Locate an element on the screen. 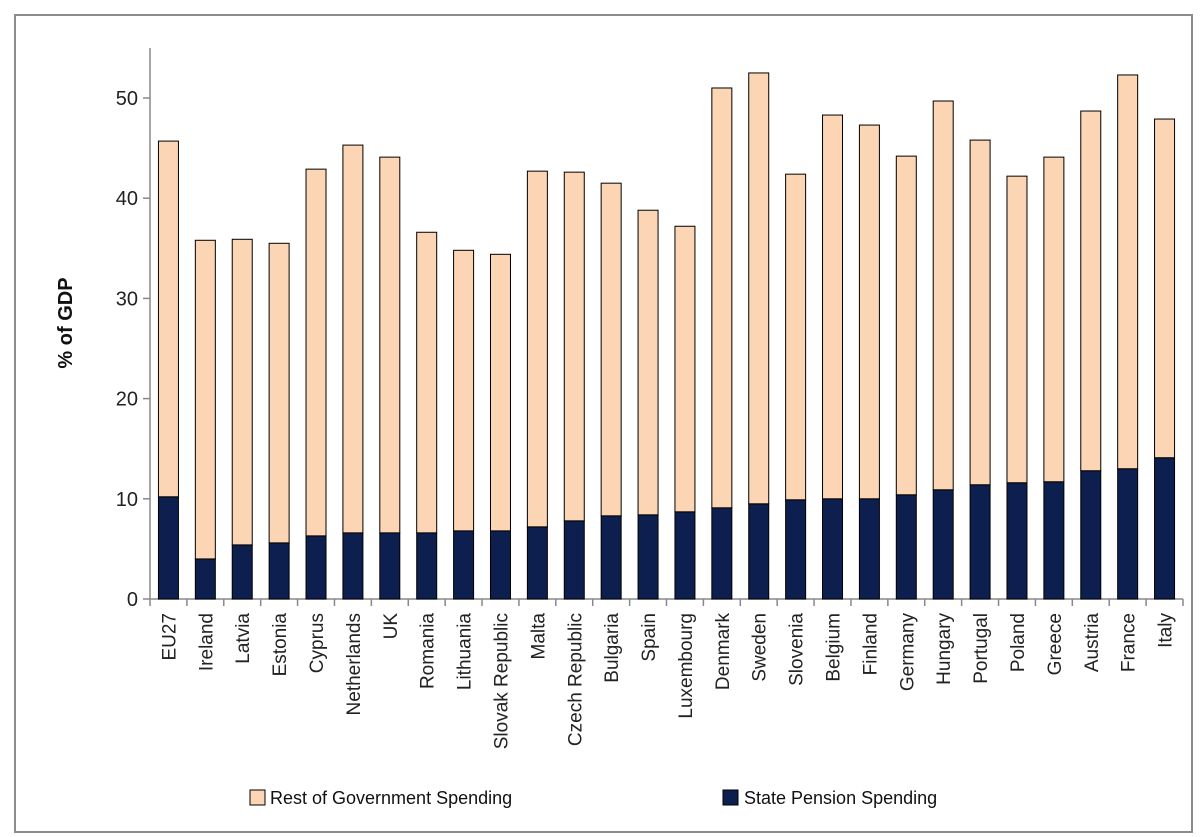 Image resolution: width=1203 pixels, height=837 pixels. x-tick-label-italy: Italy is located at coordinates (1166, 630).